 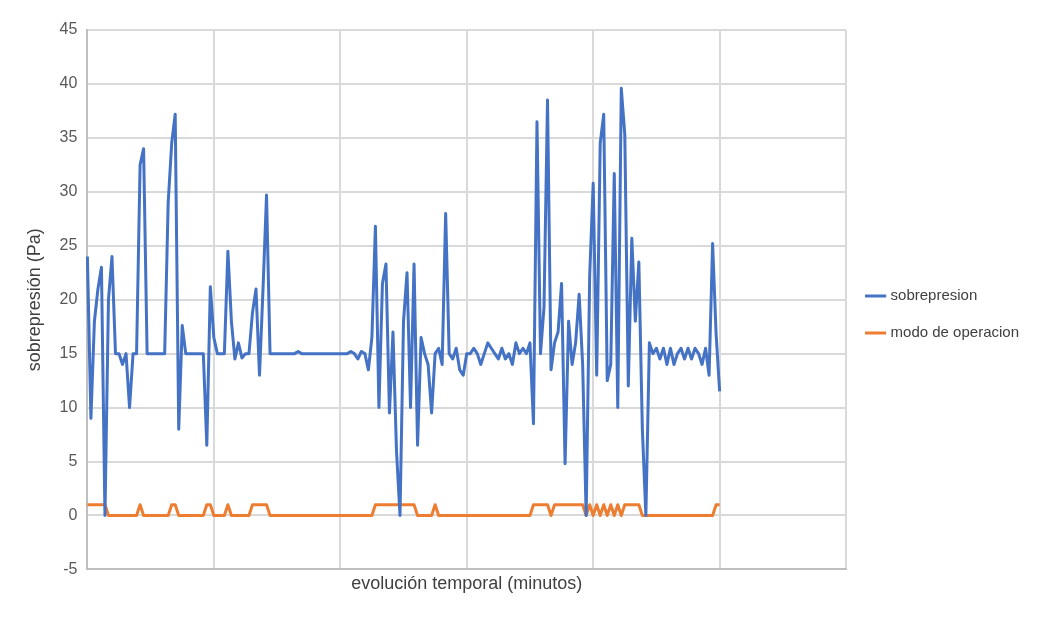 What do you see at coordinates (68, 406) in the screenshot?
I see `y-tick-label: 10` at bounding box center [68, 406].